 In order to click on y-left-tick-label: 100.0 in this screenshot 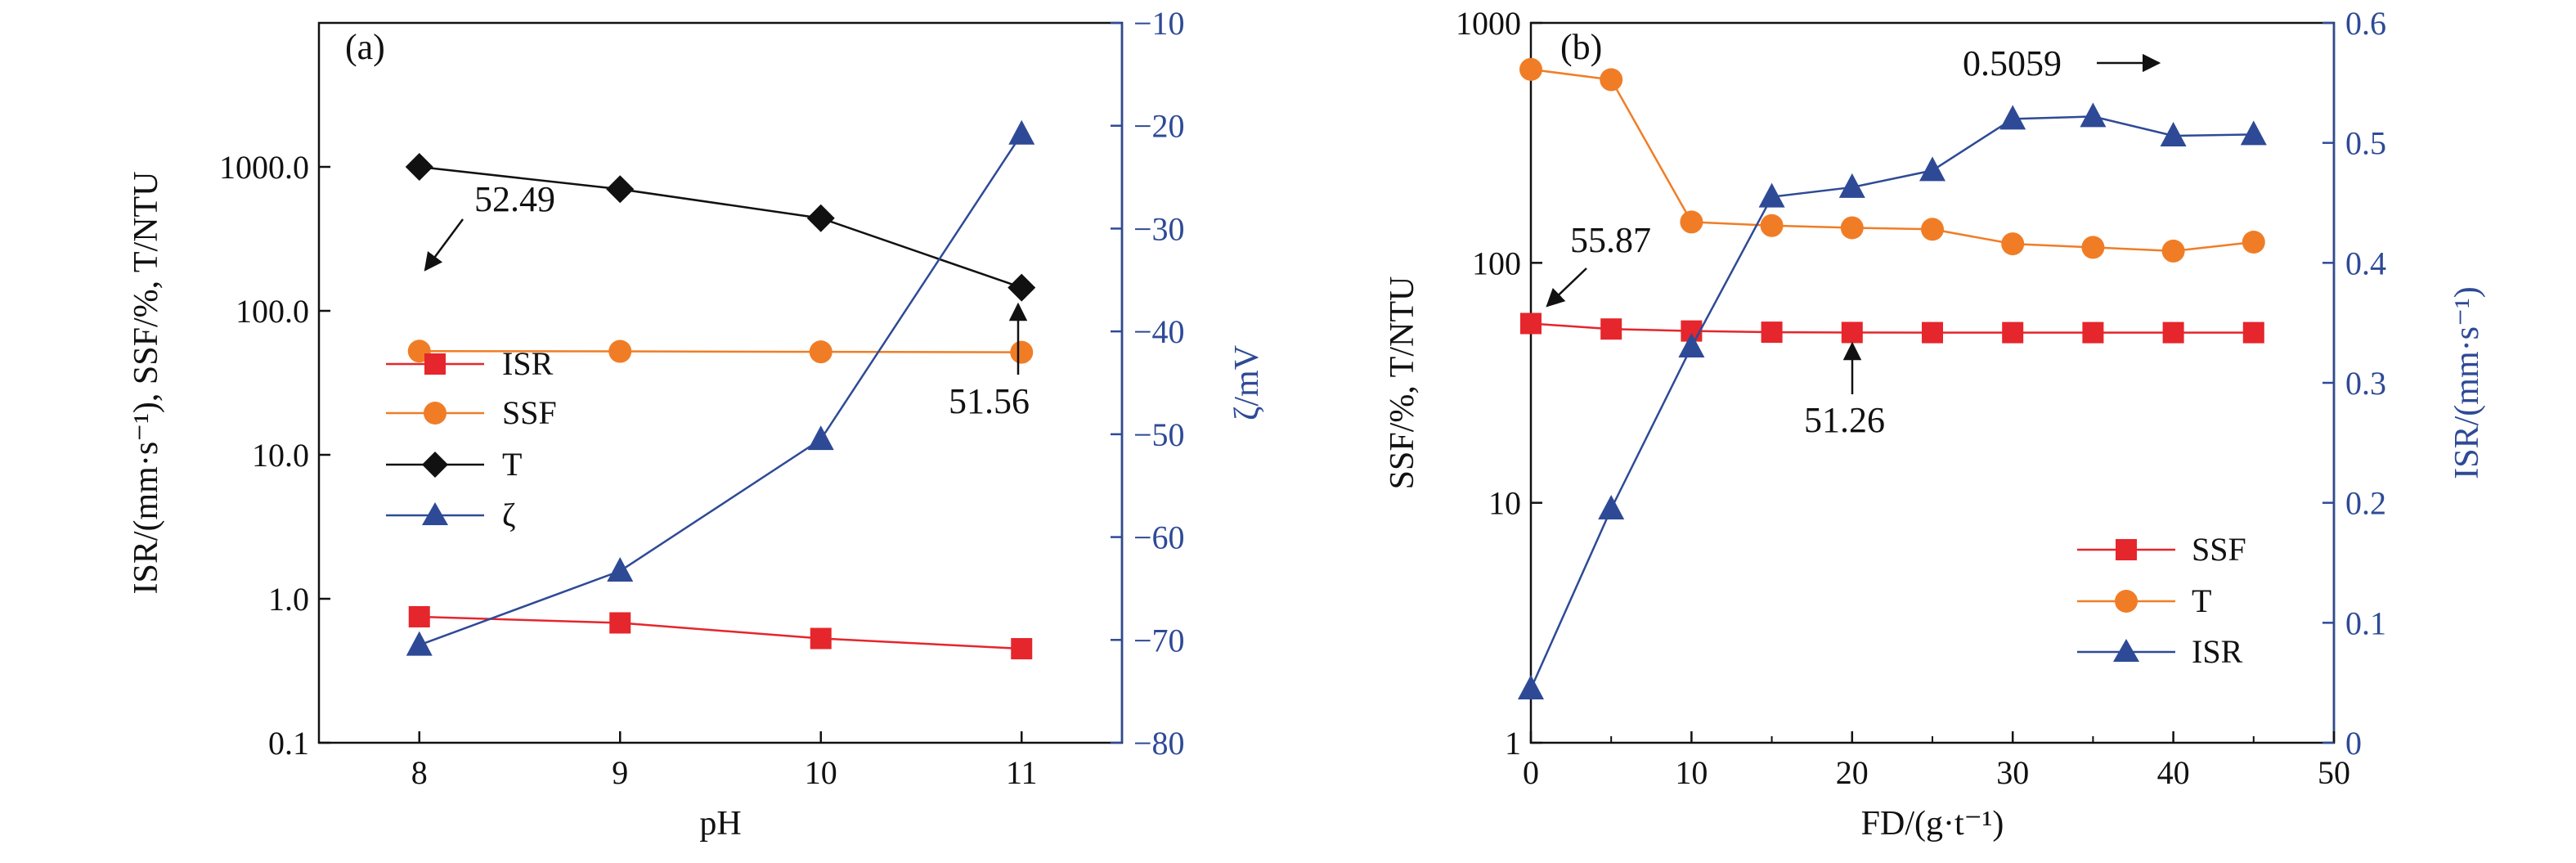, I will do `click(272, 311)`.